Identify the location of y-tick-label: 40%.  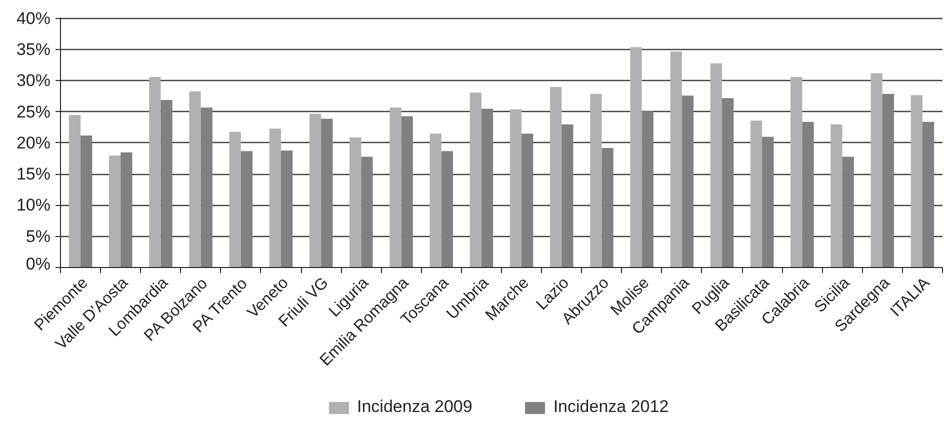
(33, 18).